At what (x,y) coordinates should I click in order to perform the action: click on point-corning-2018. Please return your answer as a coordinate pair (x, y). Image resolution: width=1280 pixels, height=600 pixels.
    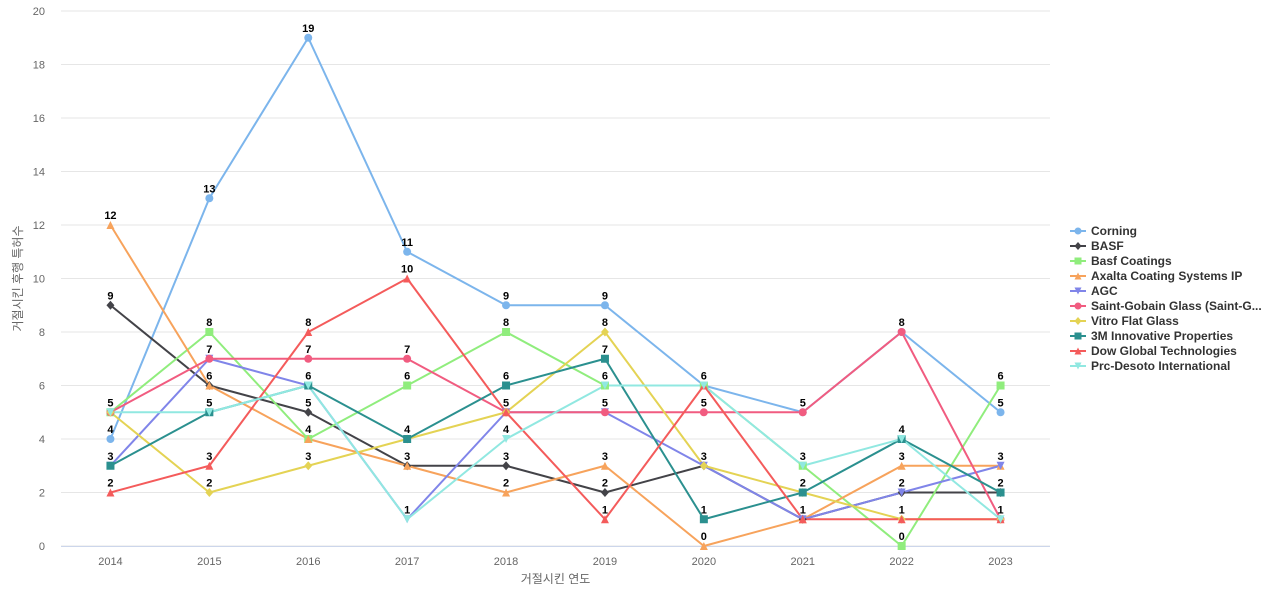
    Looking at the image, I should click on (506, 305).